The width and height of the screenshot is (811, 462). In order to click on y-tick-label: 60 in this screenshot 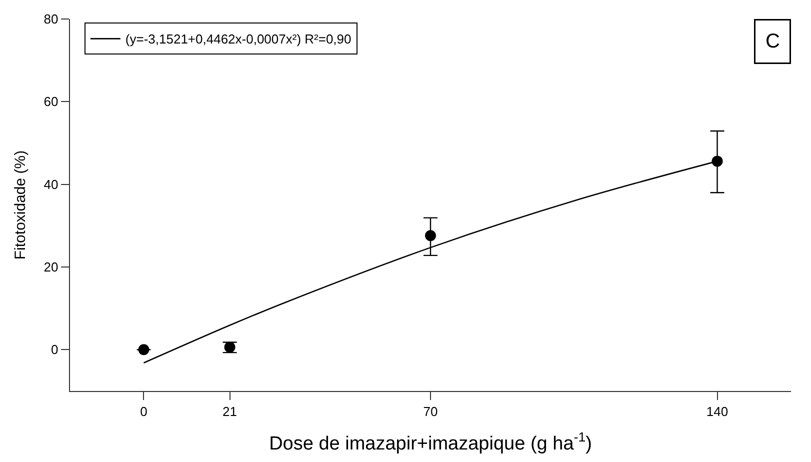, I will do `click(51, 102)`.